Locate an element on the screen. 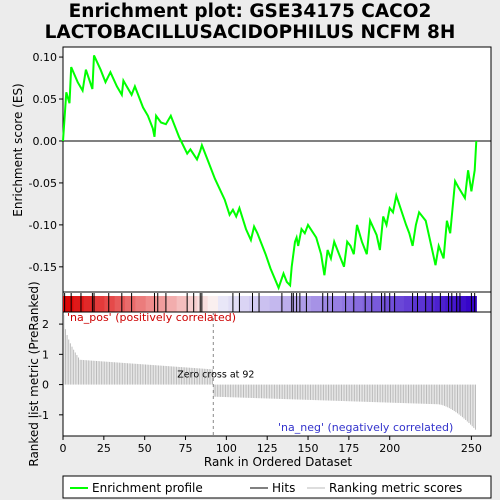  es-ytick-label: -0.10 is located at coordinates (43, 225).